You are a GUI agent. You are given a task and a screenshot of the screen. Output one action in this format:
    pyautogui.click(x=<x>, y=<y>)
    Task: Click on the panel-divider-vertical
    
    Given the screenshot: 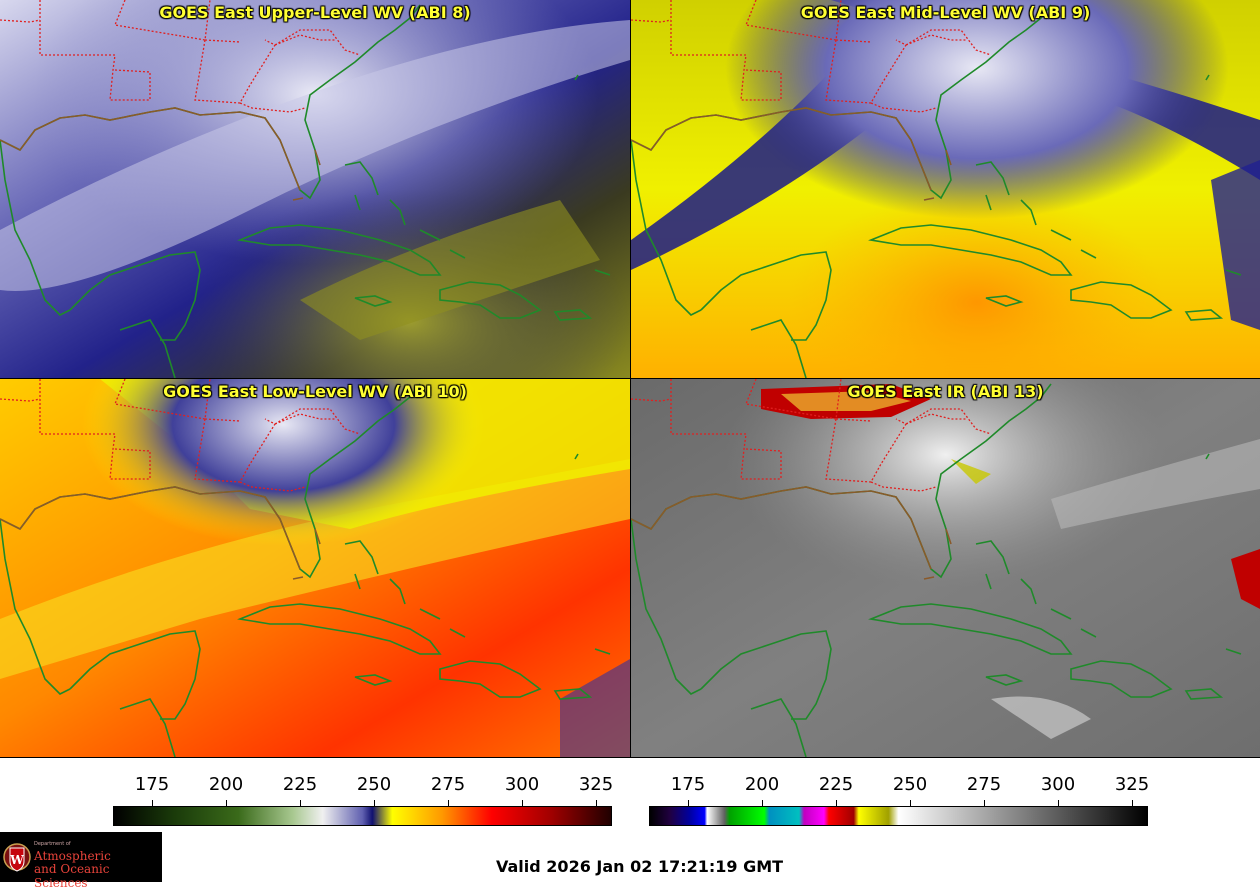 What is the action you would take?
    pyautogui.click(x=630, y=379)
    